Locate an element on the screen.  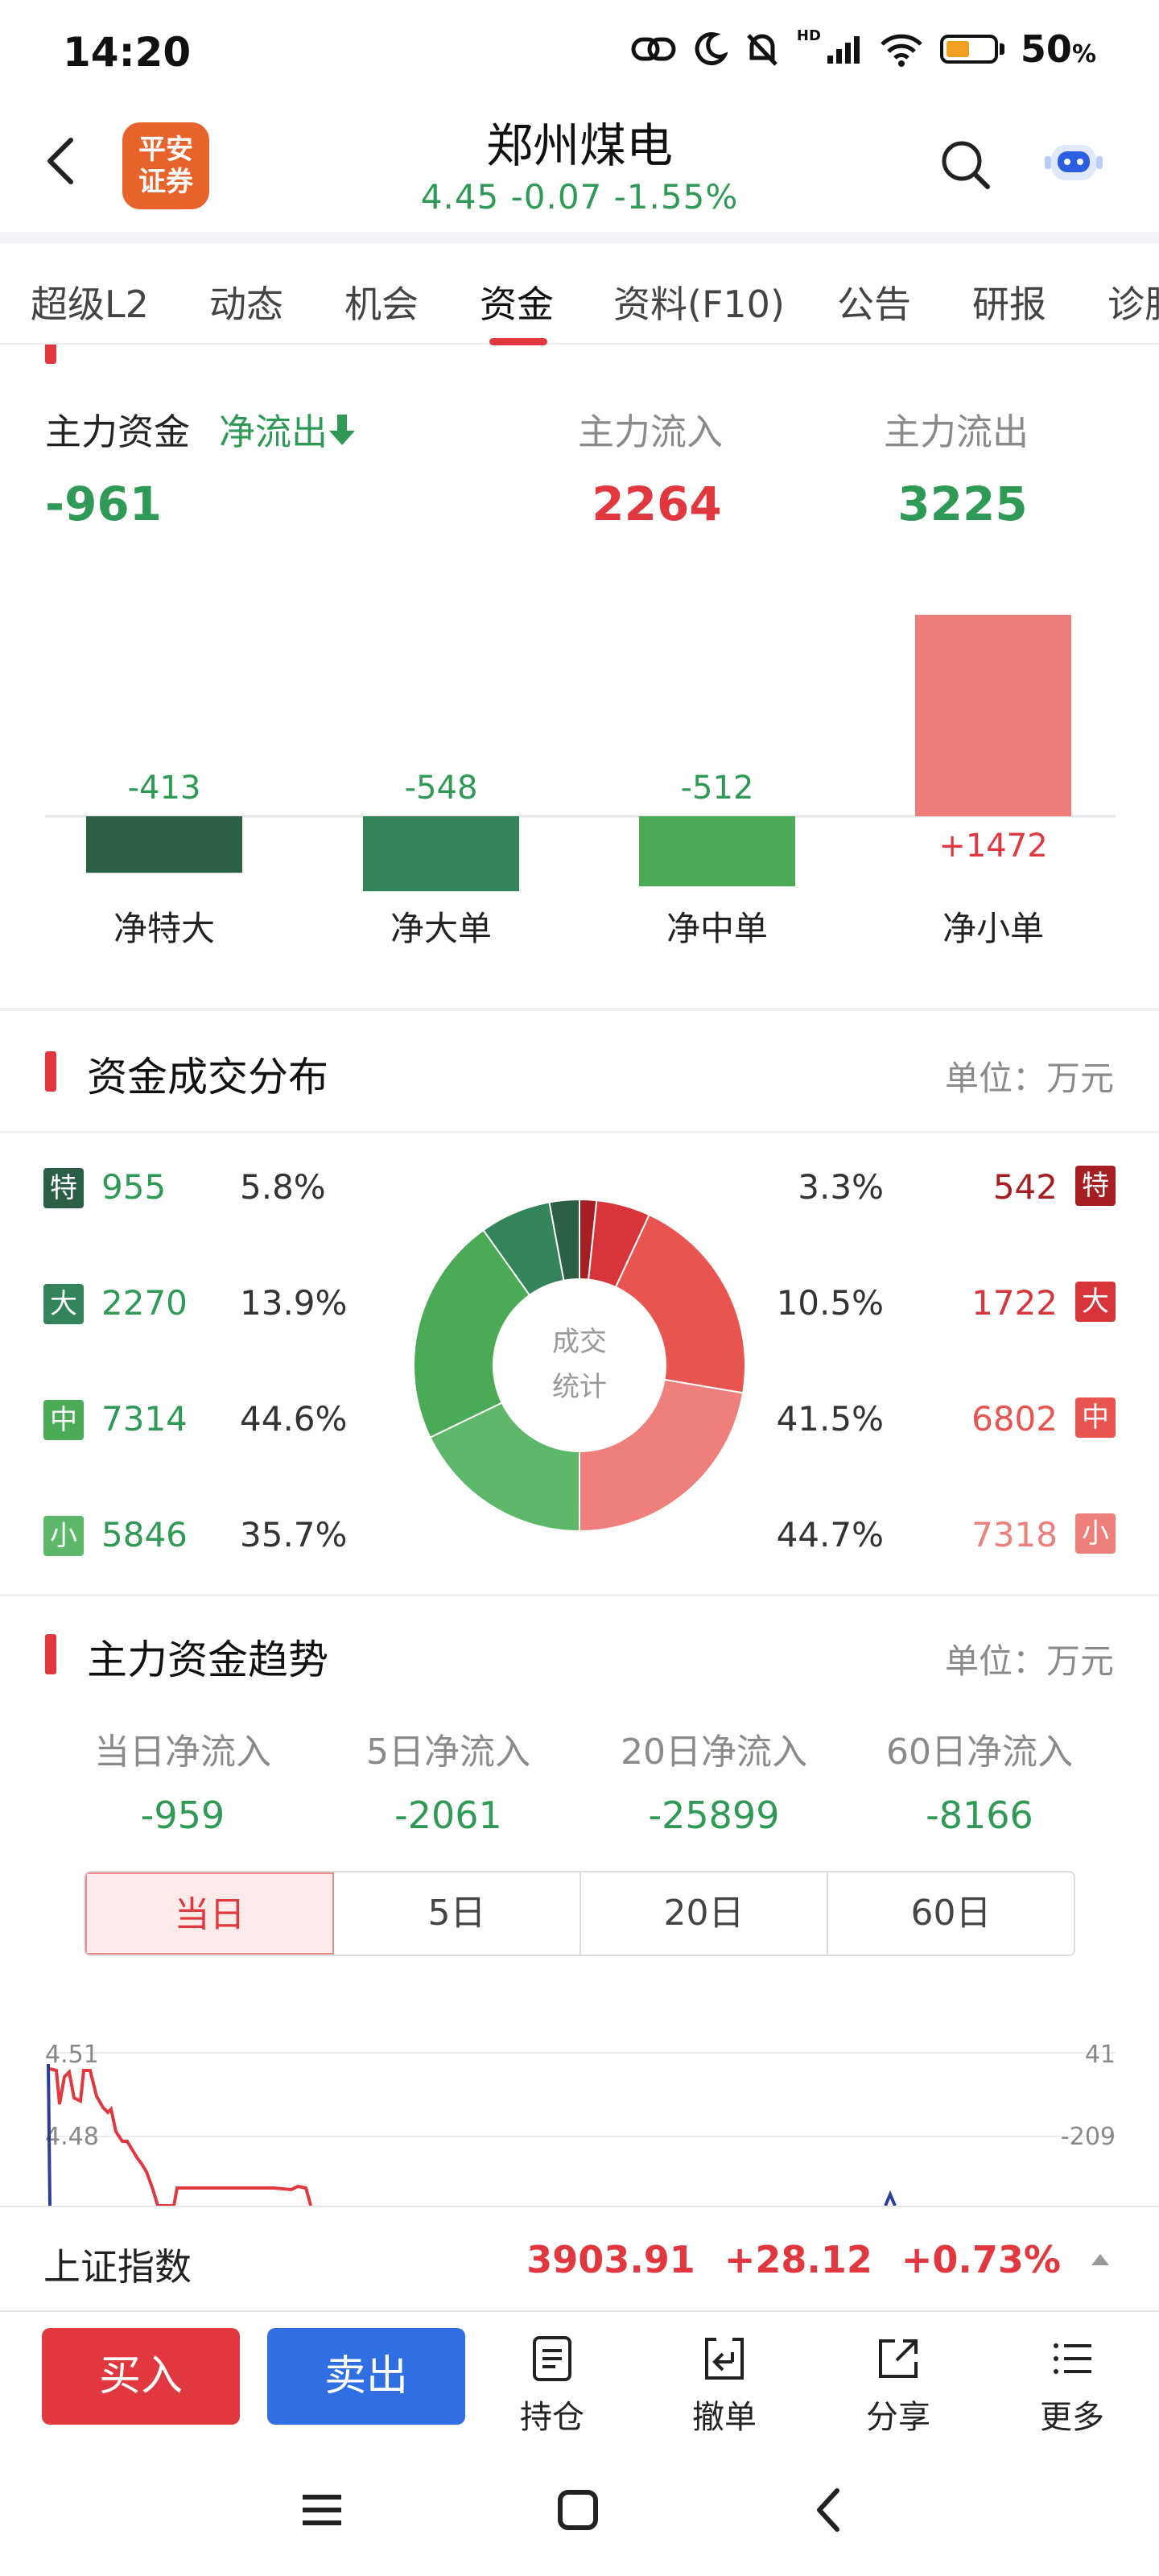
broker-logo: 平安 证券 is located at coordinates (165, 165).